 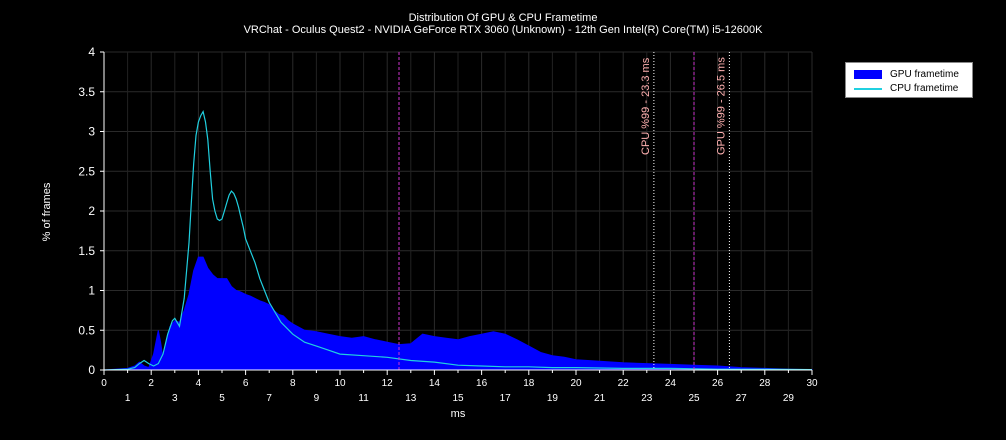 What do you see at coordinates (388, 383) in the screenshot?
I see `x-tick-label-major: 12` at bounding box center [388, 383].